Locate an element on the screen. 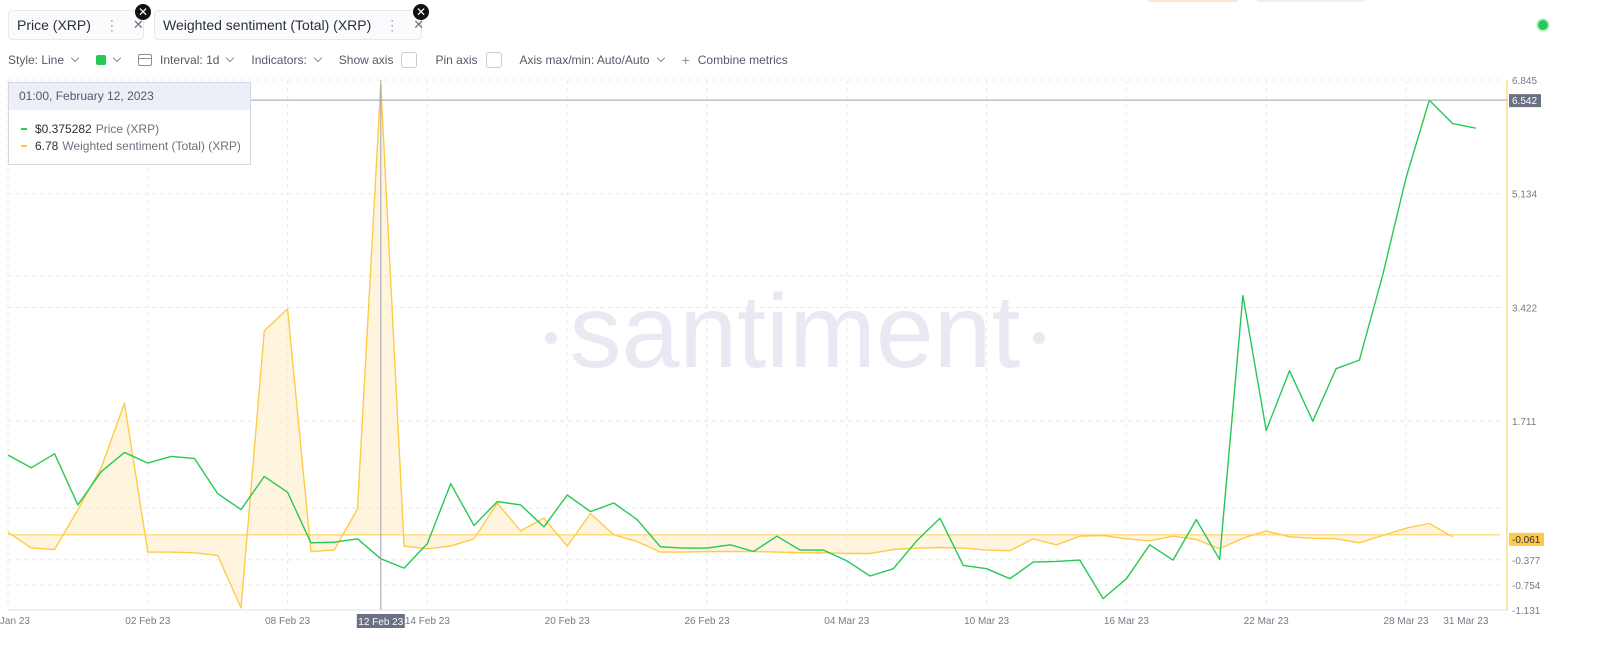 This screenshot has height=648, width=1600. y-tick-label: -1.131 is located at coordinates (1526, 611).